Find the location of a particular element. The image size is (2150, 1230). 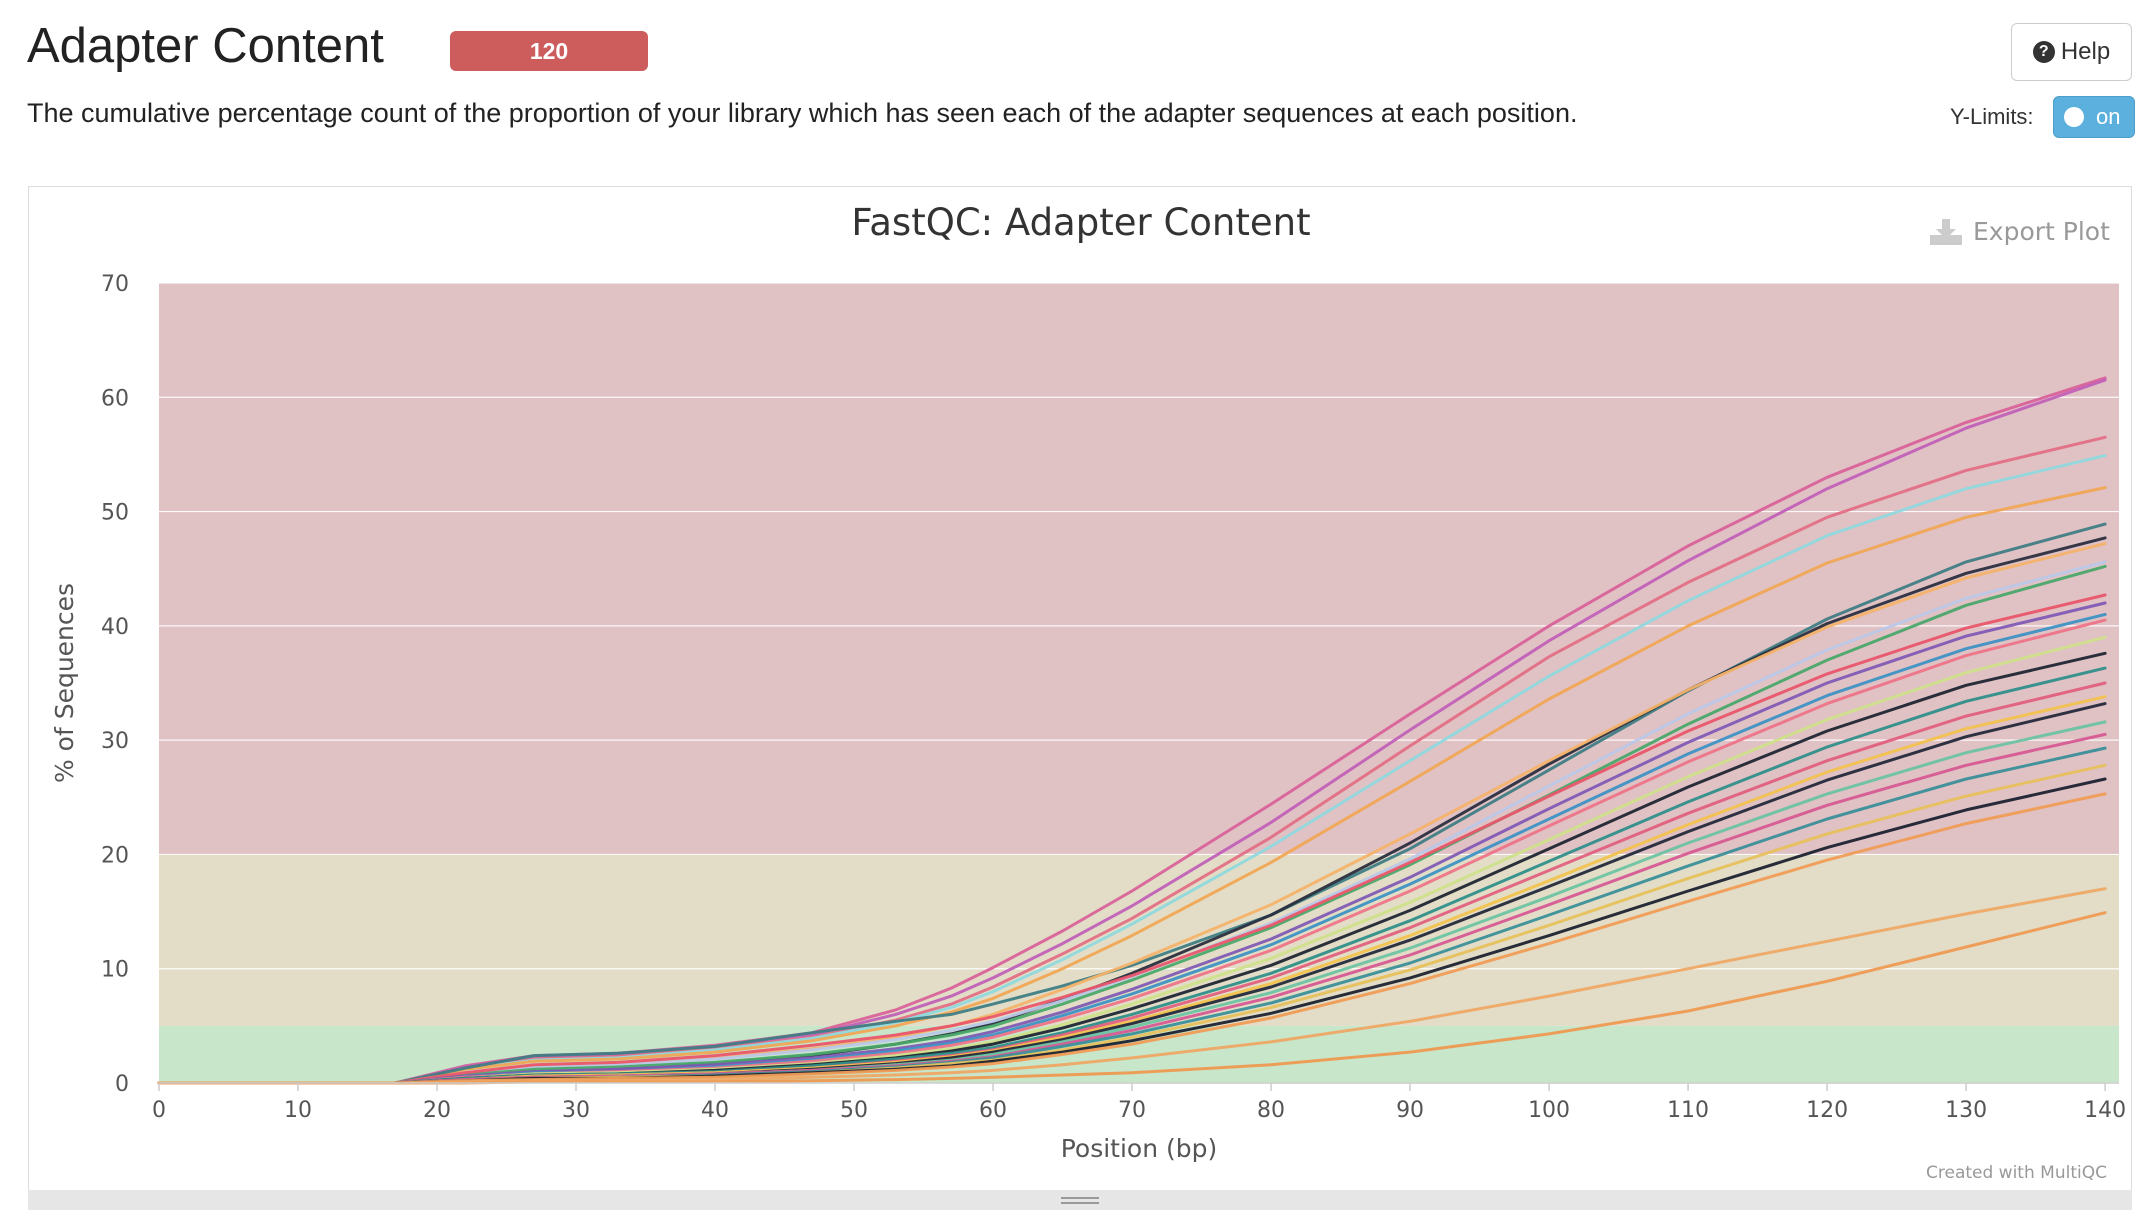

question-circle-icon: ? is located at coordinates (2043, 52).